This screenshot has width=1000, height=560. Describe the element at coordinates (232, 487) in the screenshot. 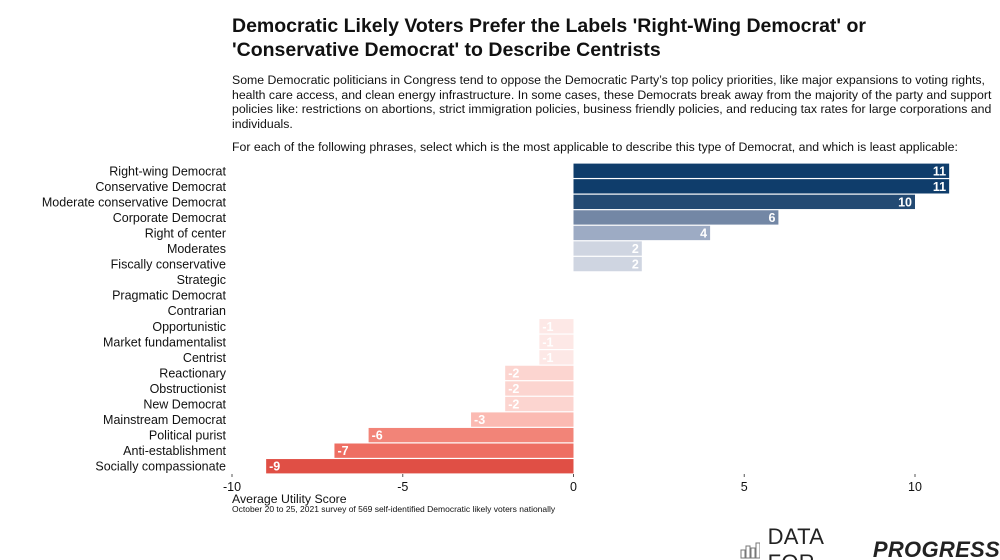

I see `x-tick-label: -10` at that location.